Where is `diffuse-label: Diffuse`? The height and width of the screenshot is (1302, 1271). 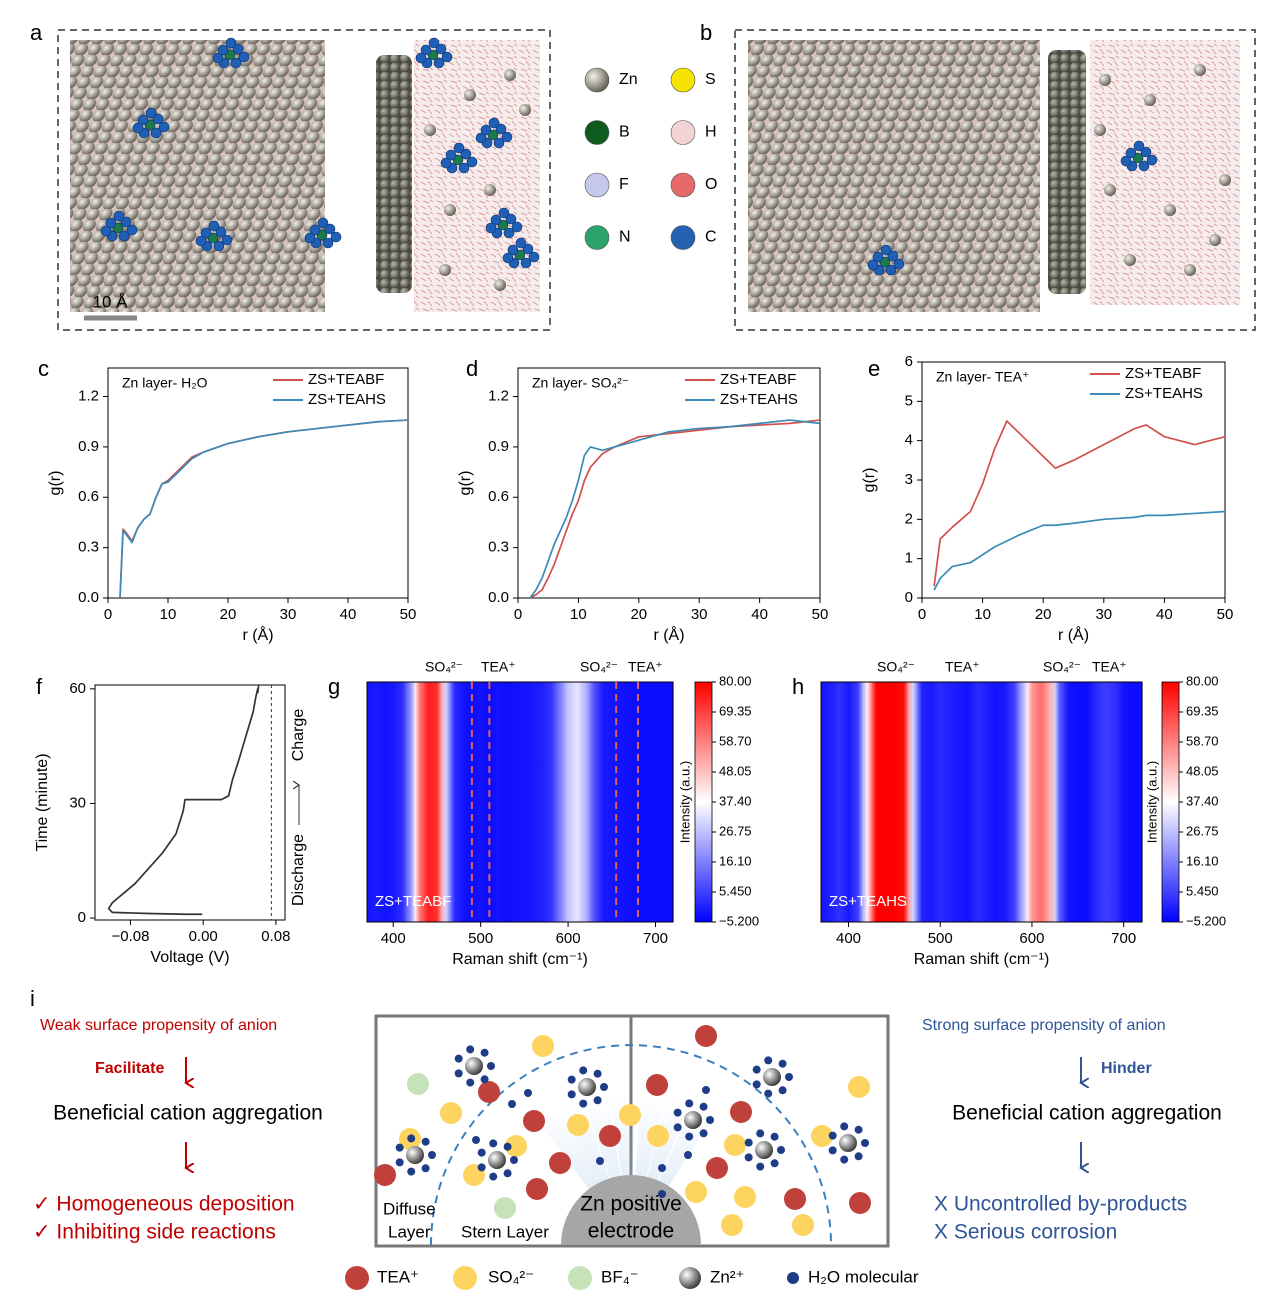
diffuse-label: Diffuse is located at coordinates (409, 1208).